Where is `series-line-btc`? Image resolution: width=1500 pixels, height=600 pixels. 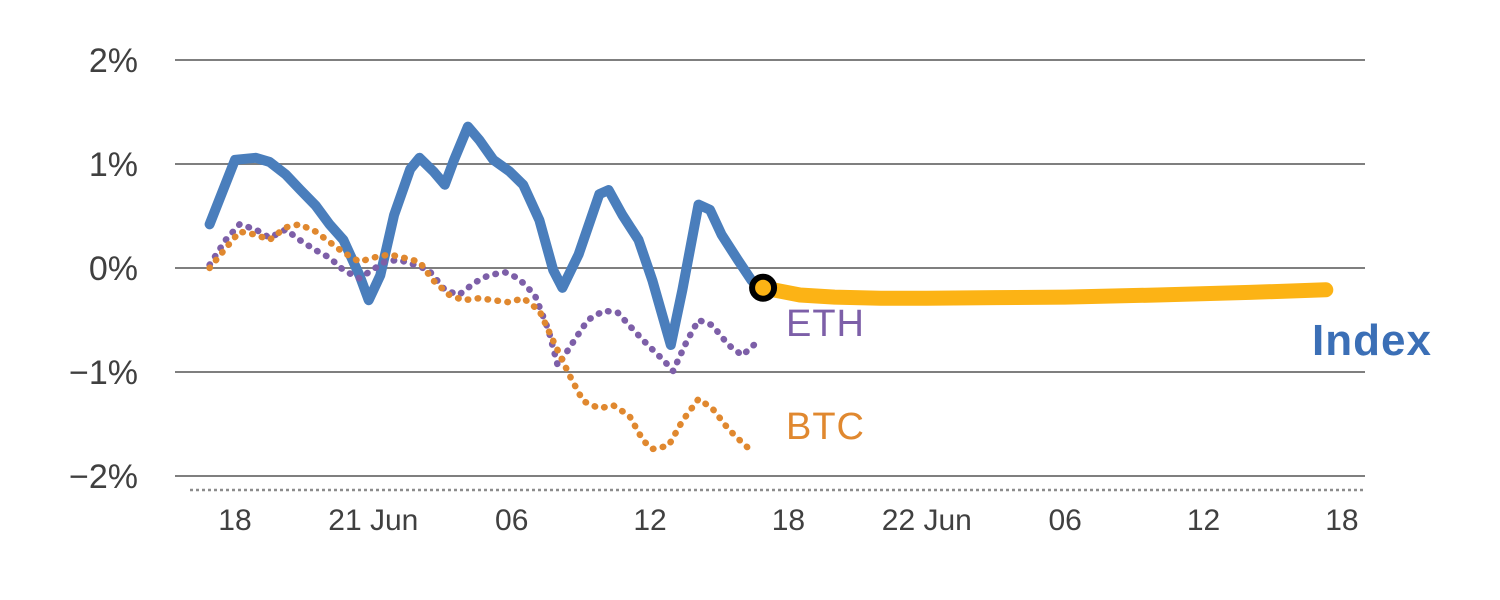 series-line-btc is located at coordinates (480, 338).